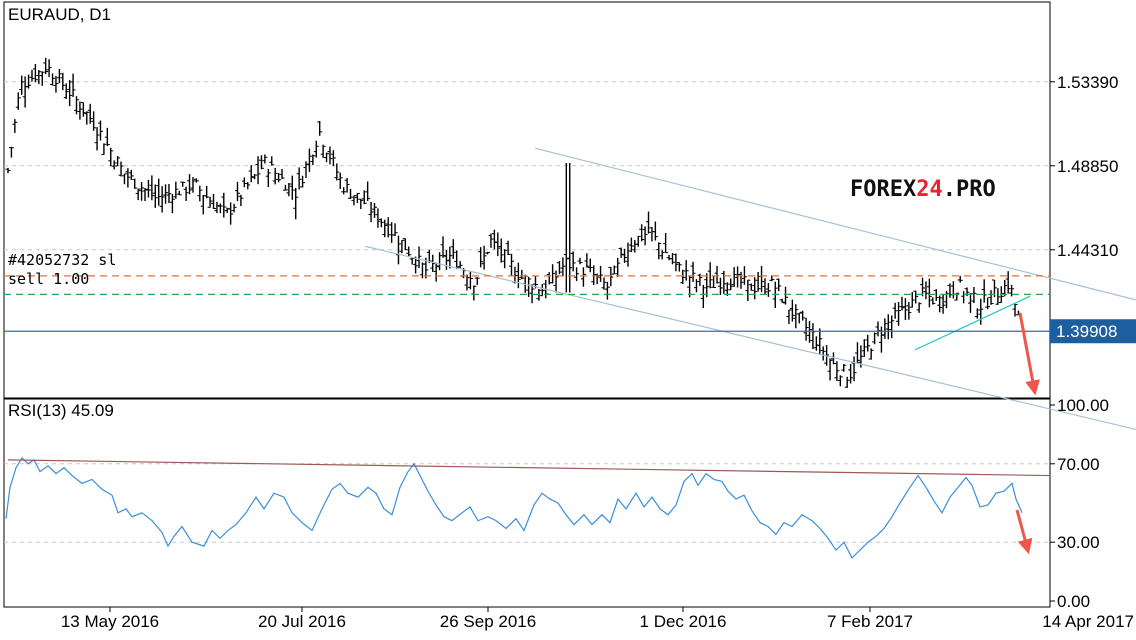 This screenshot has width=1136, height=640. Describe the element at coordinates (1079, 503) in the screenshot. I see `rsi-y-ticks: 100.00 70.00 30.00 0.00` at that location.